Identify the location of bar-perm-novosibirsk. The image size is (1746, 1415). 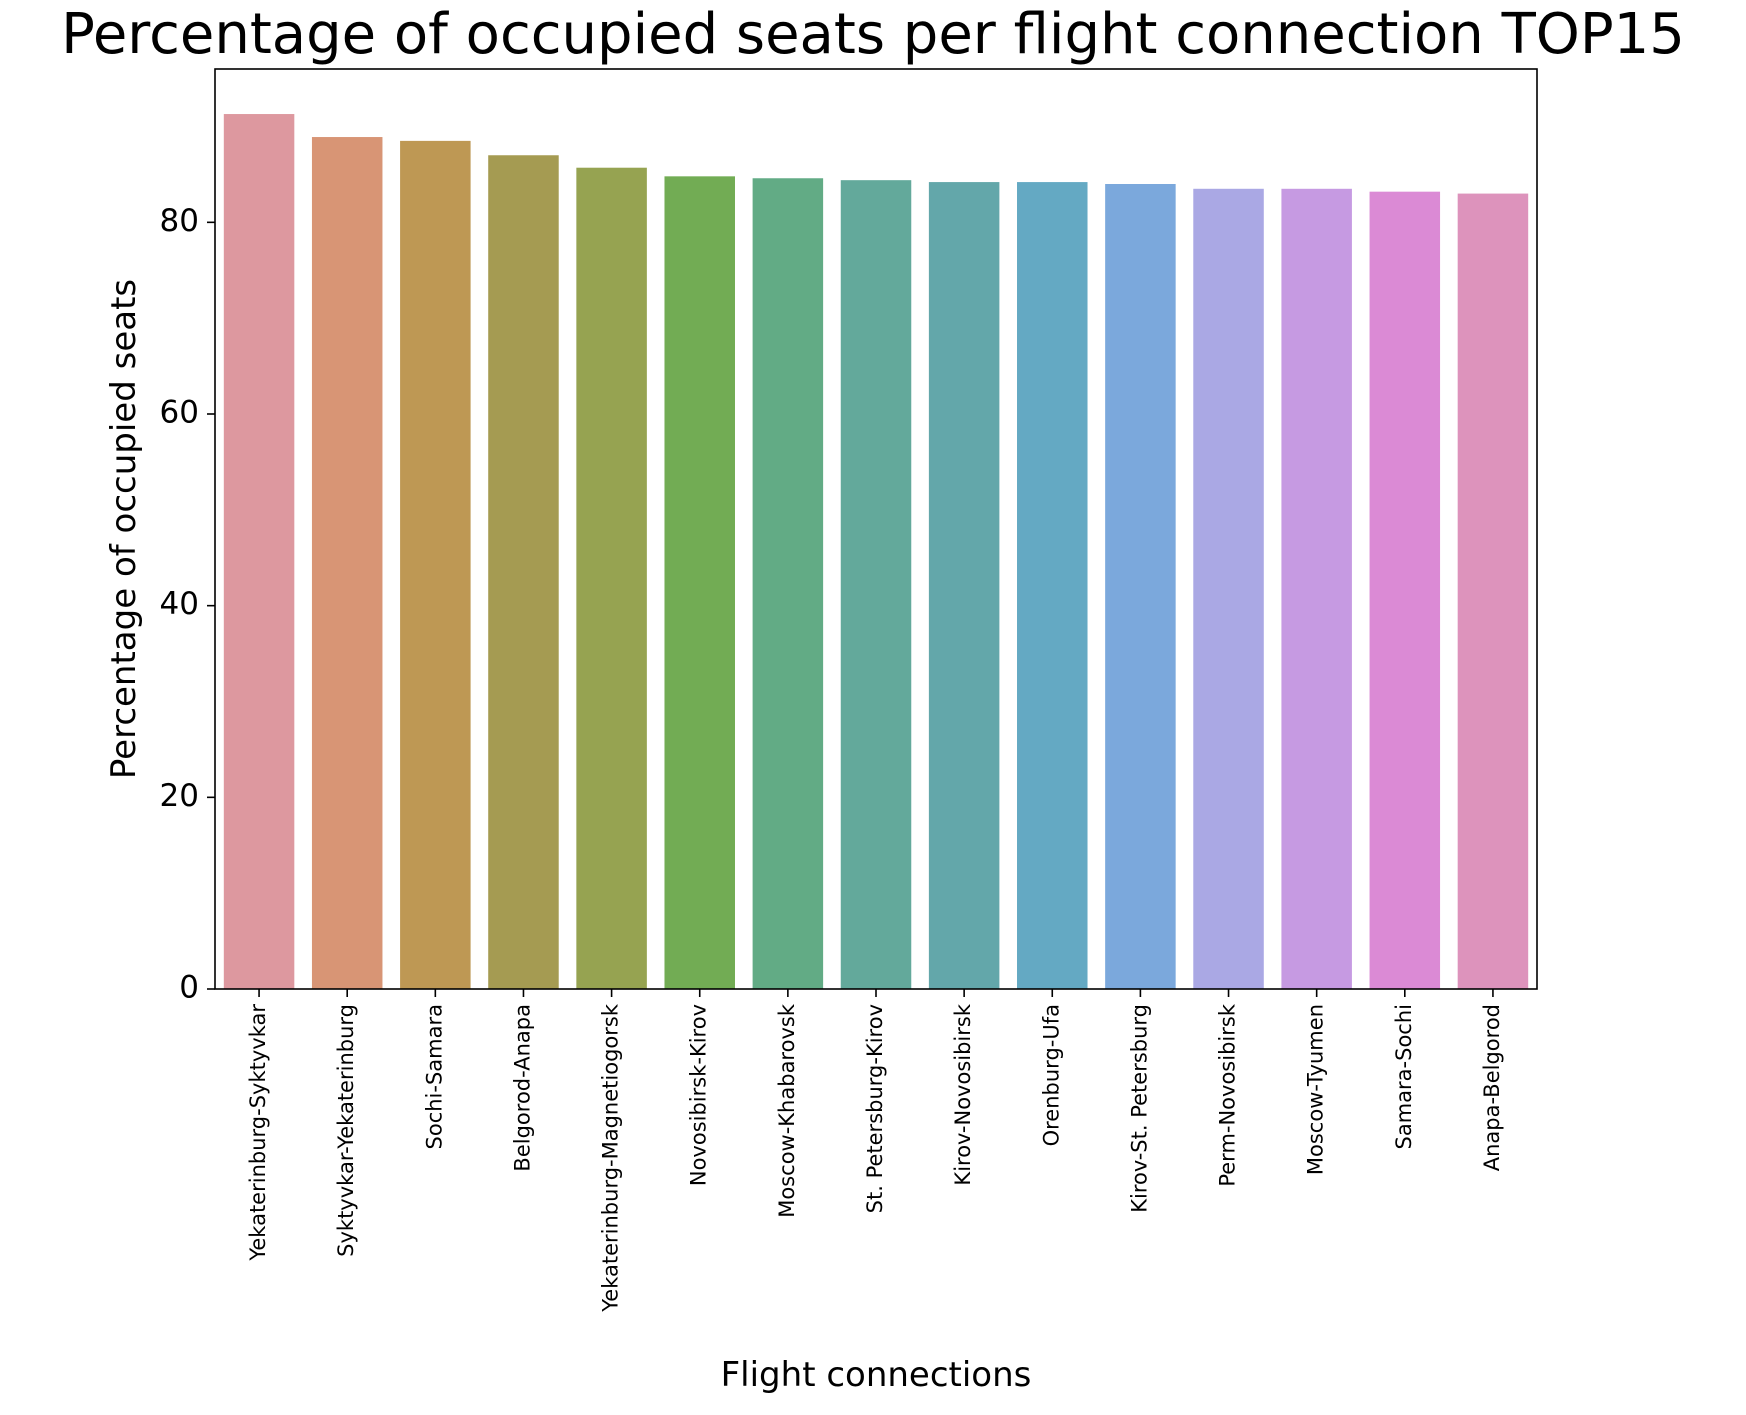
(1228, 589).